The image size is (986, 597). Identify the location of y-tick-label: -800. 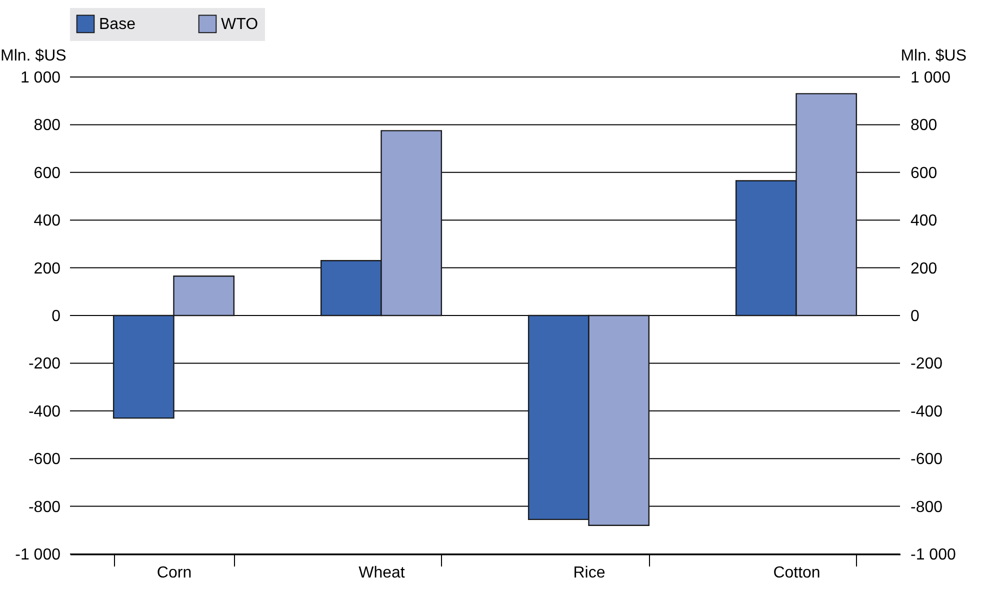
(44, 507).